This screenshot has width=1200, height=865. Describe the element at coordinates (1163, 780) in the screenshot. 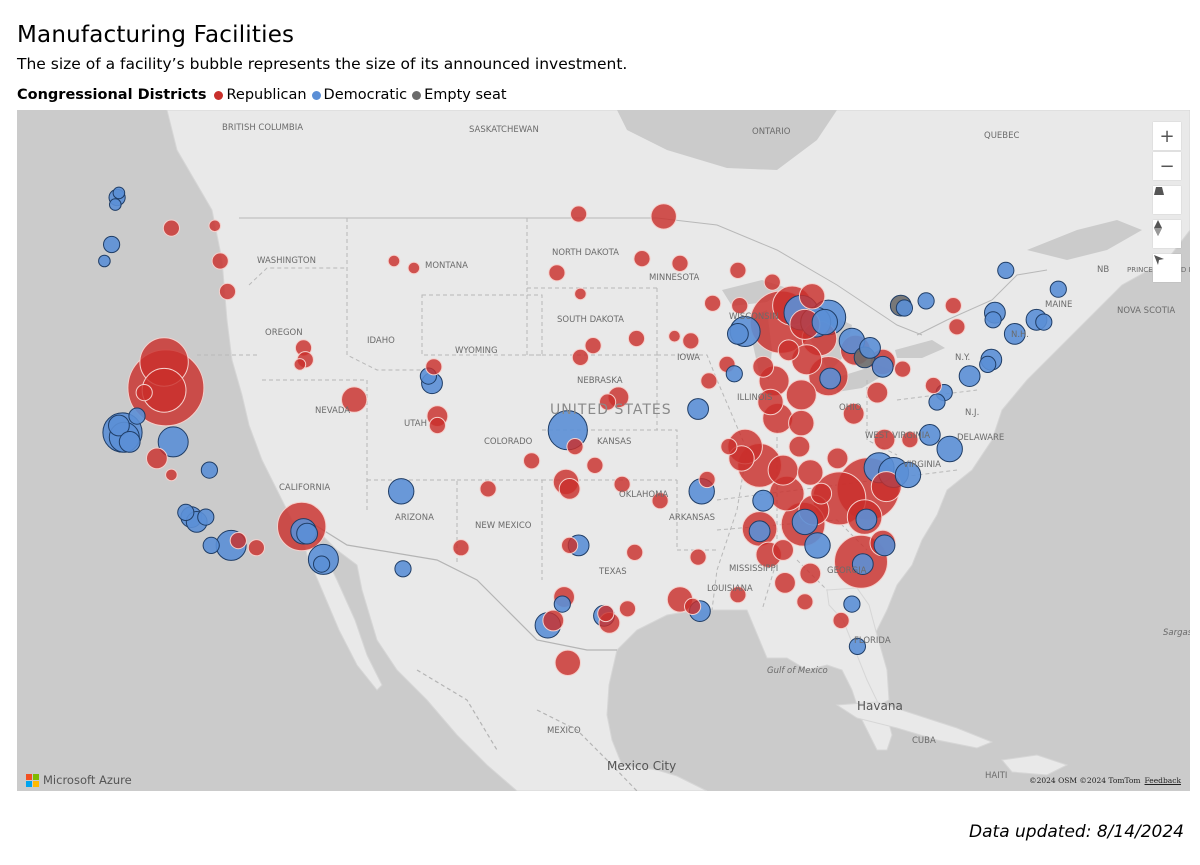

I see `feedback-link: Feedback` at that location.